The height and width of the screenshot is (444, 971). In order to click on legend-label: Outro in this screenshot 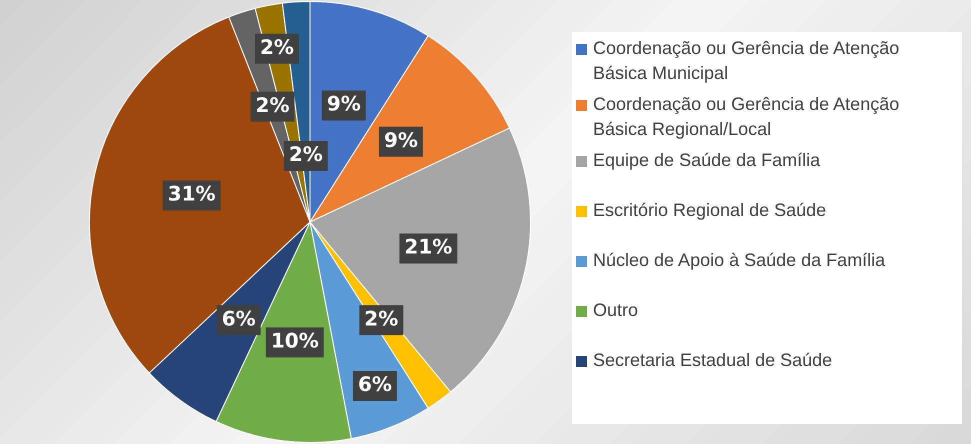, I will do `click(615, 310)`.